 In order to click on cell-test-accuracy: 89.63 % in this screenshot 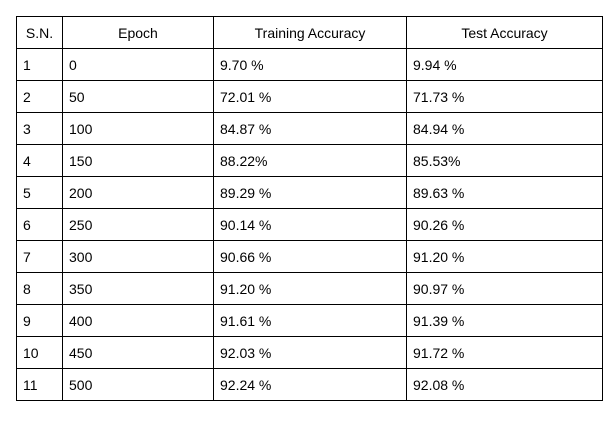, I will do `click(504, 192)`.